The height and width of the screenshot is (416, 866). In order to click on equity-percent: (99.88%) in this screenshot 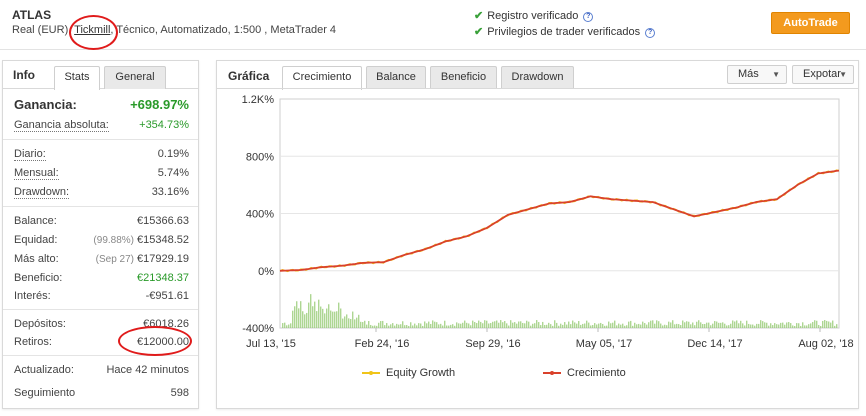, I will do `click(113, 240)`.